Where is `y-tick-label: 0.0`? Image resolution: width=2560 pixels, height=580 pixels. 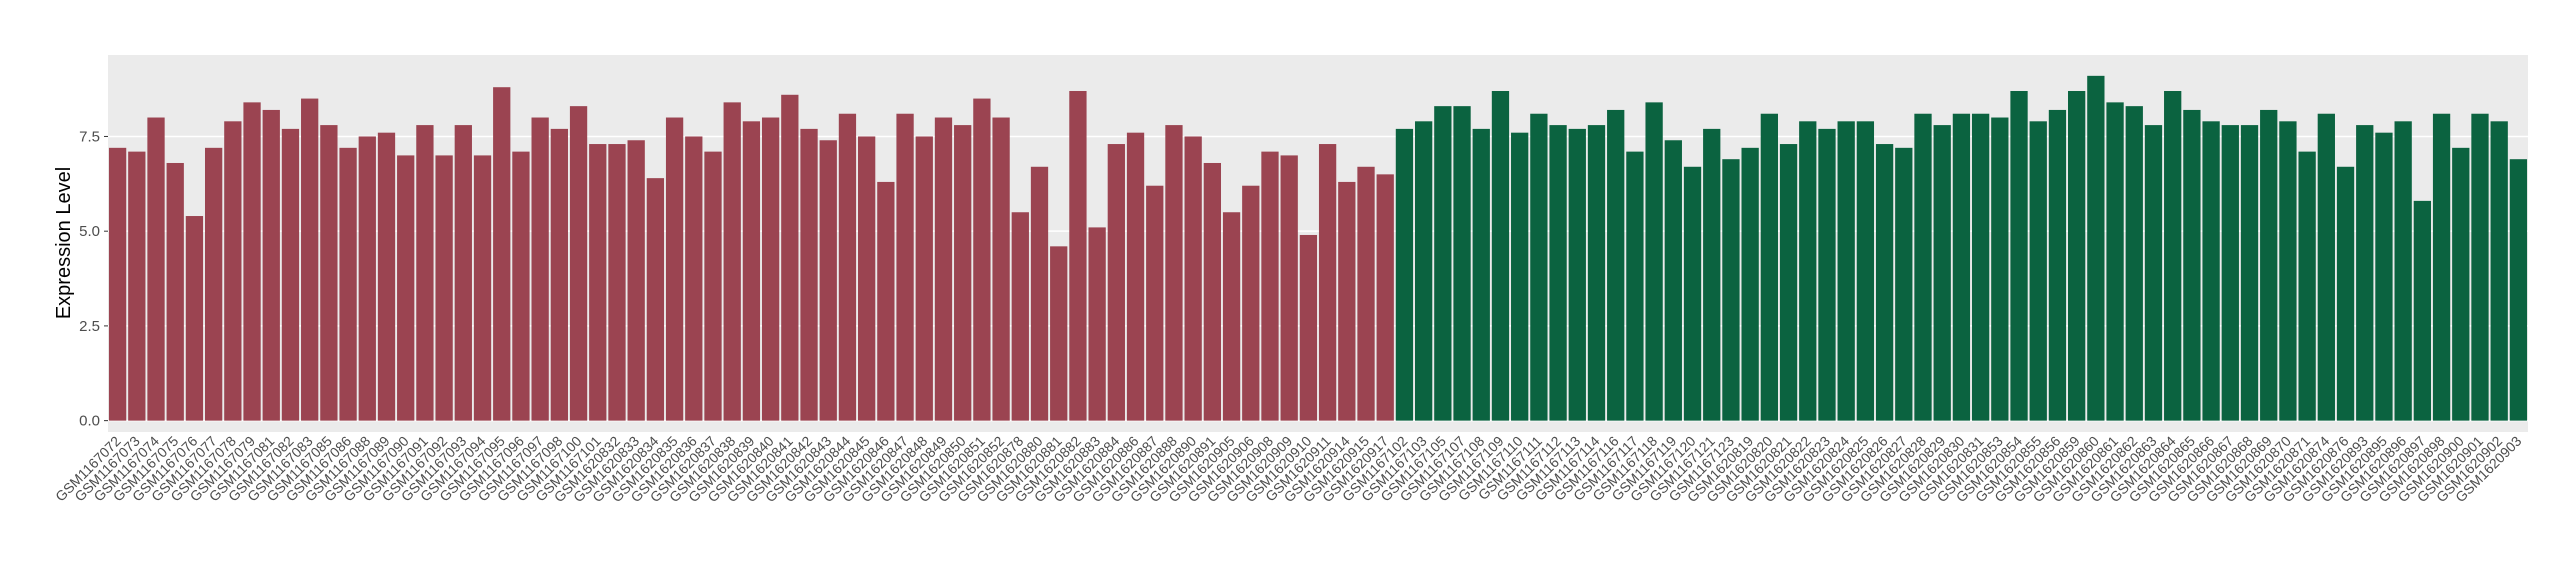 y-tick-label: 0.0 is located at coordinates (89, 421).